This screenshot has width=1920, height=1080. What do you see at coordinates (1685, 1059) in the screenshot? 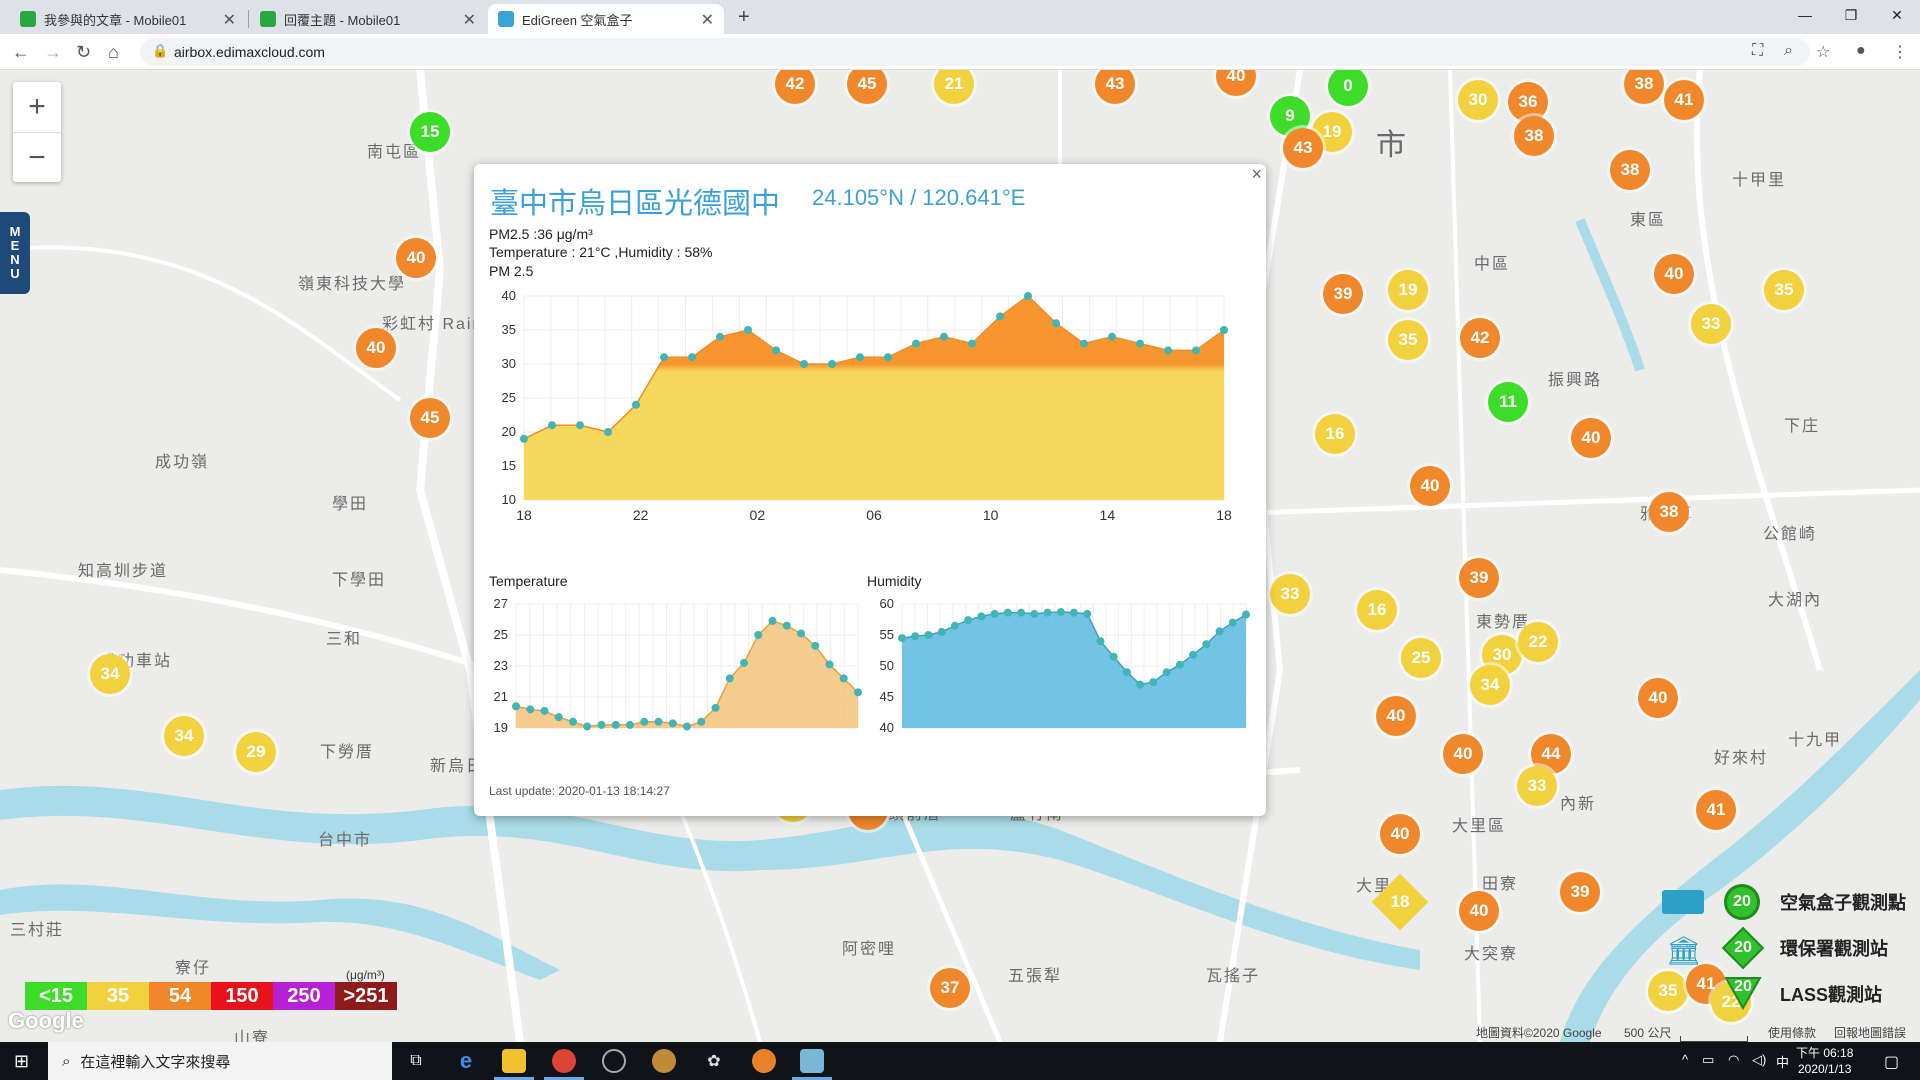
I see `tray-chevron-icon: ^` at bounding box center [1685, 1059].